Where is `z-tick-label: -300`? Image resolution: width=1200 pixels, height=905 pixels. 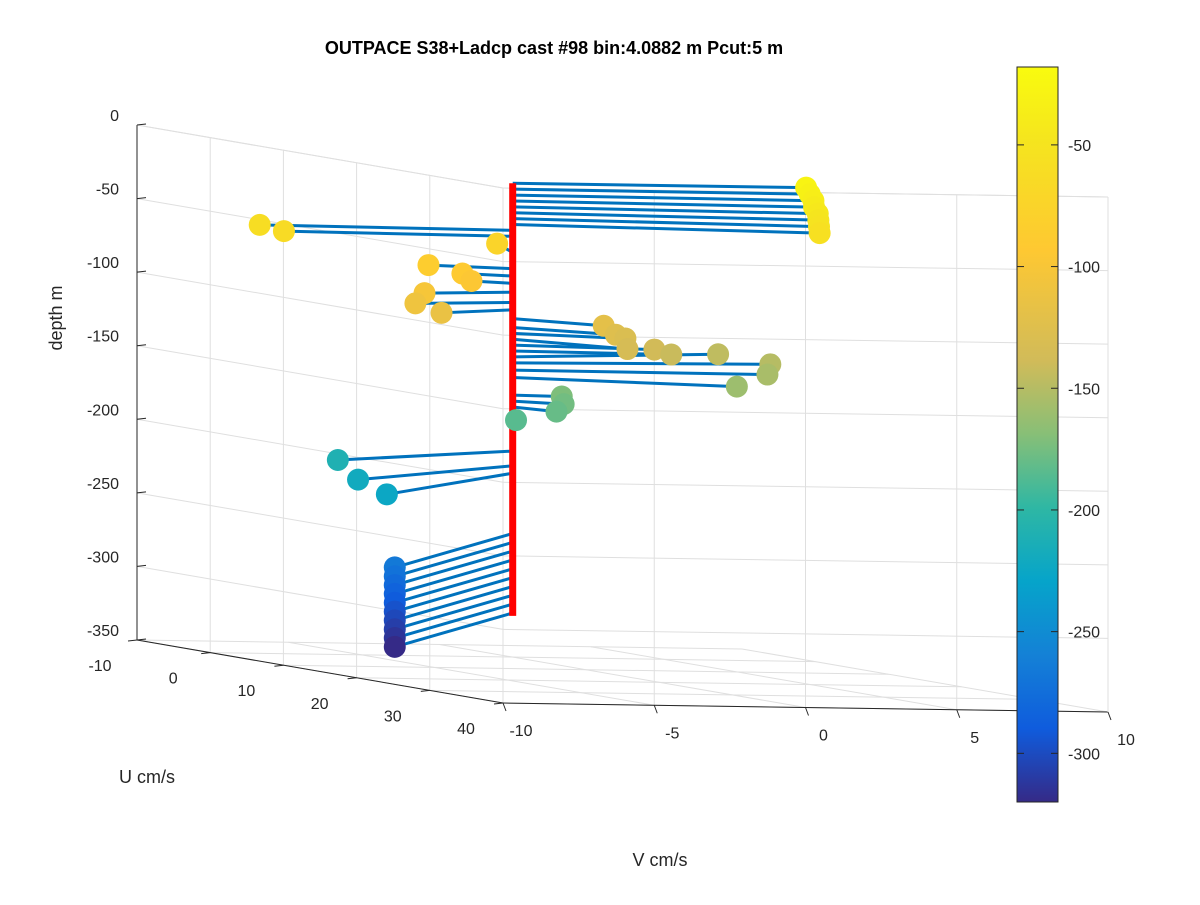
z-tick-label: -300 is located at coordinates (103, 557).